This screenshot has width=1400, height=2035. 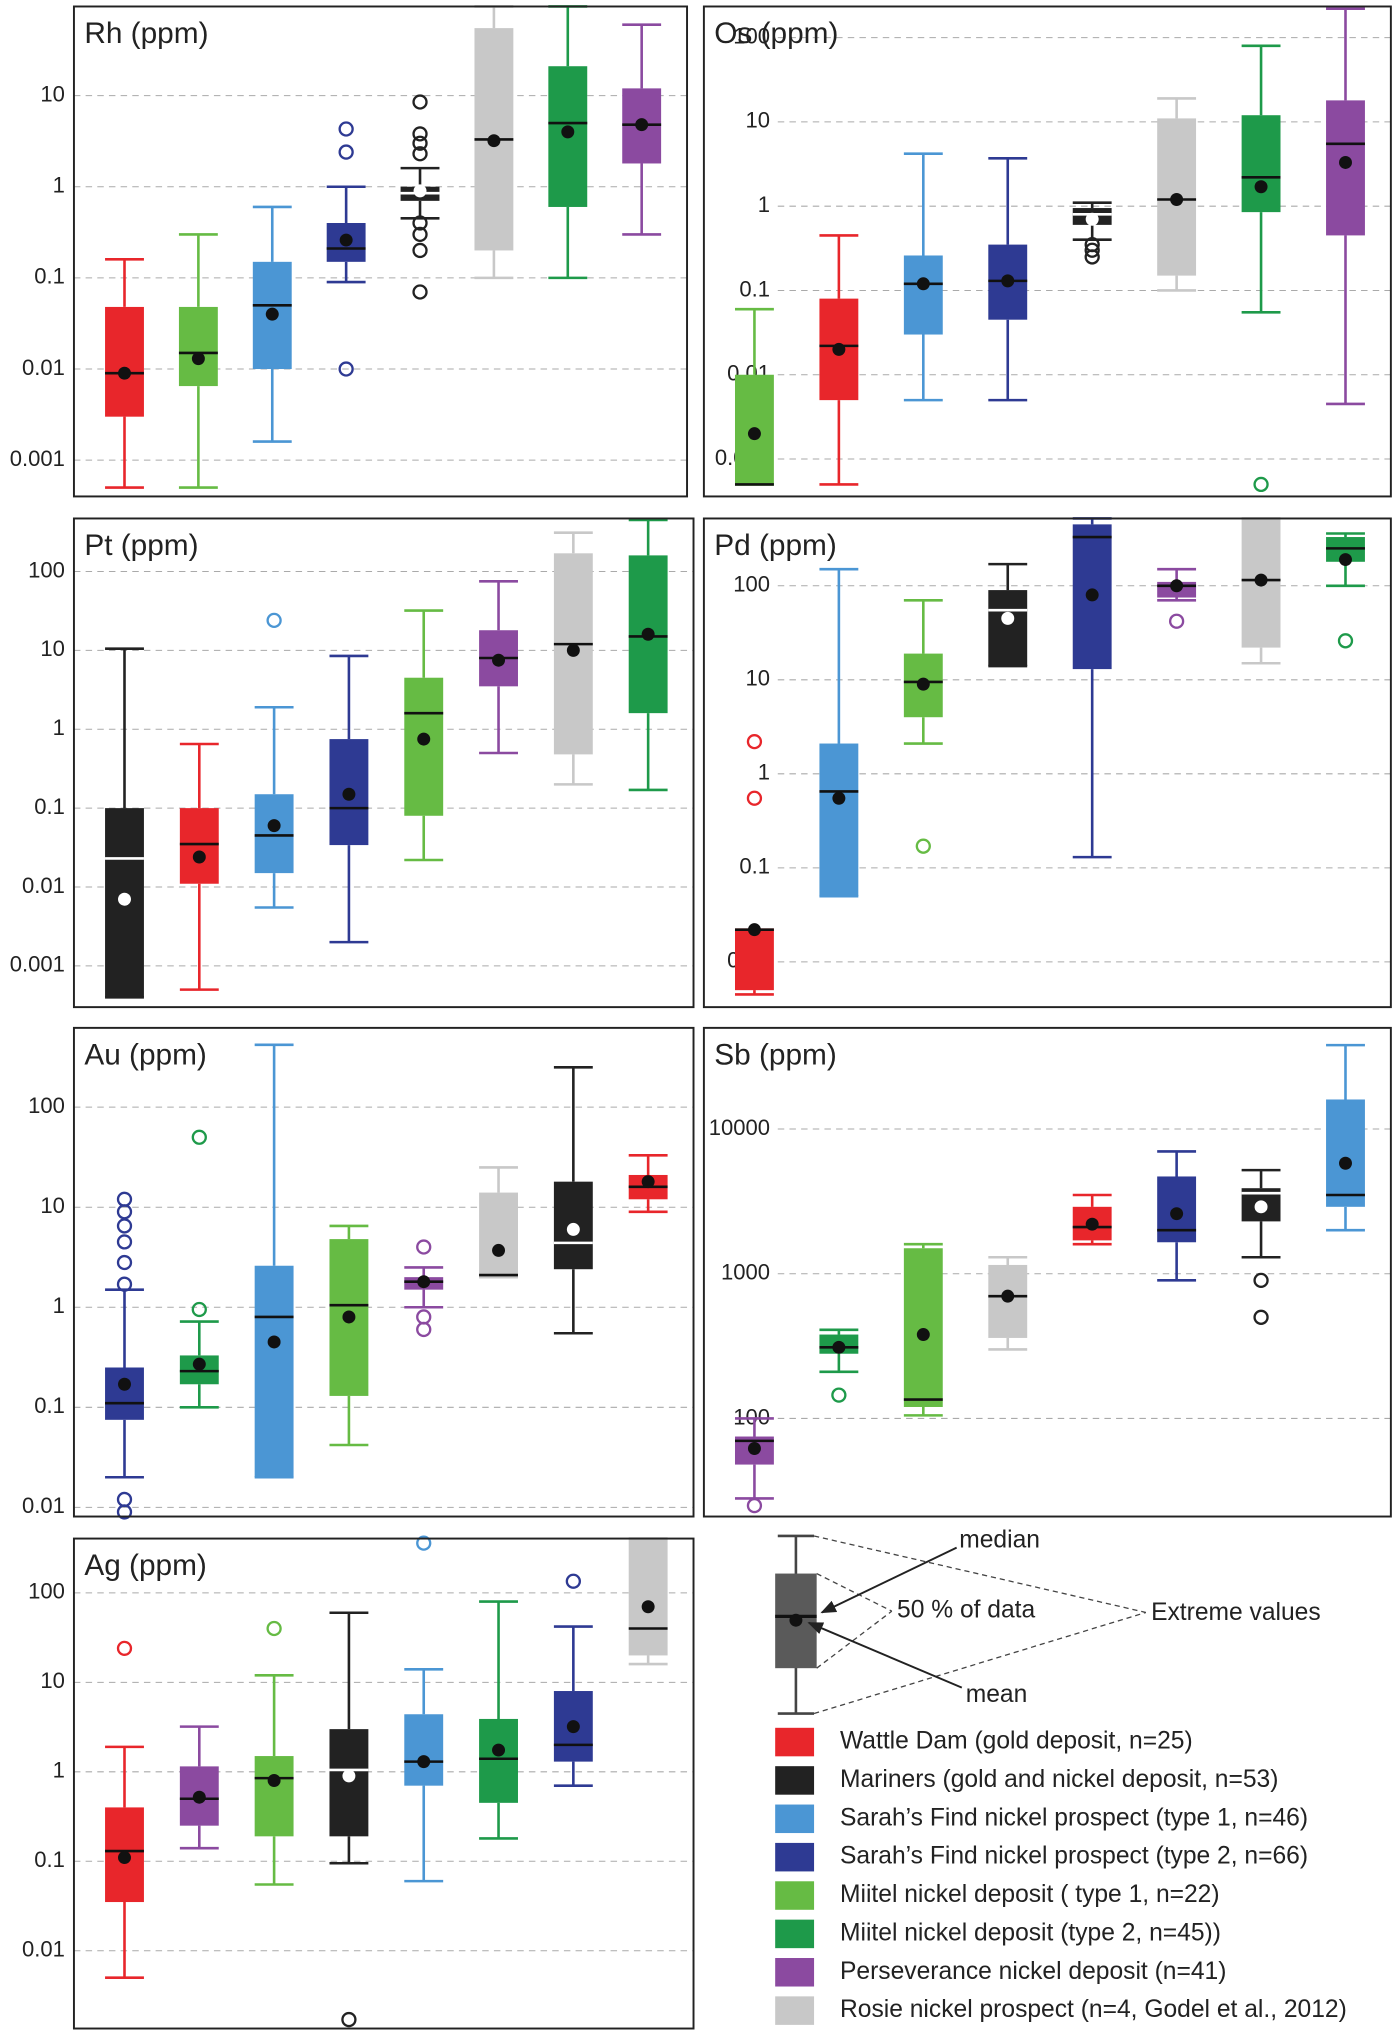 What do you see at coordinates (1030, 1932) in the screenshot?
I see `legend-label: Miitel nickel deposit (type 2, n=45))` at bounding box center [1030, 1932].